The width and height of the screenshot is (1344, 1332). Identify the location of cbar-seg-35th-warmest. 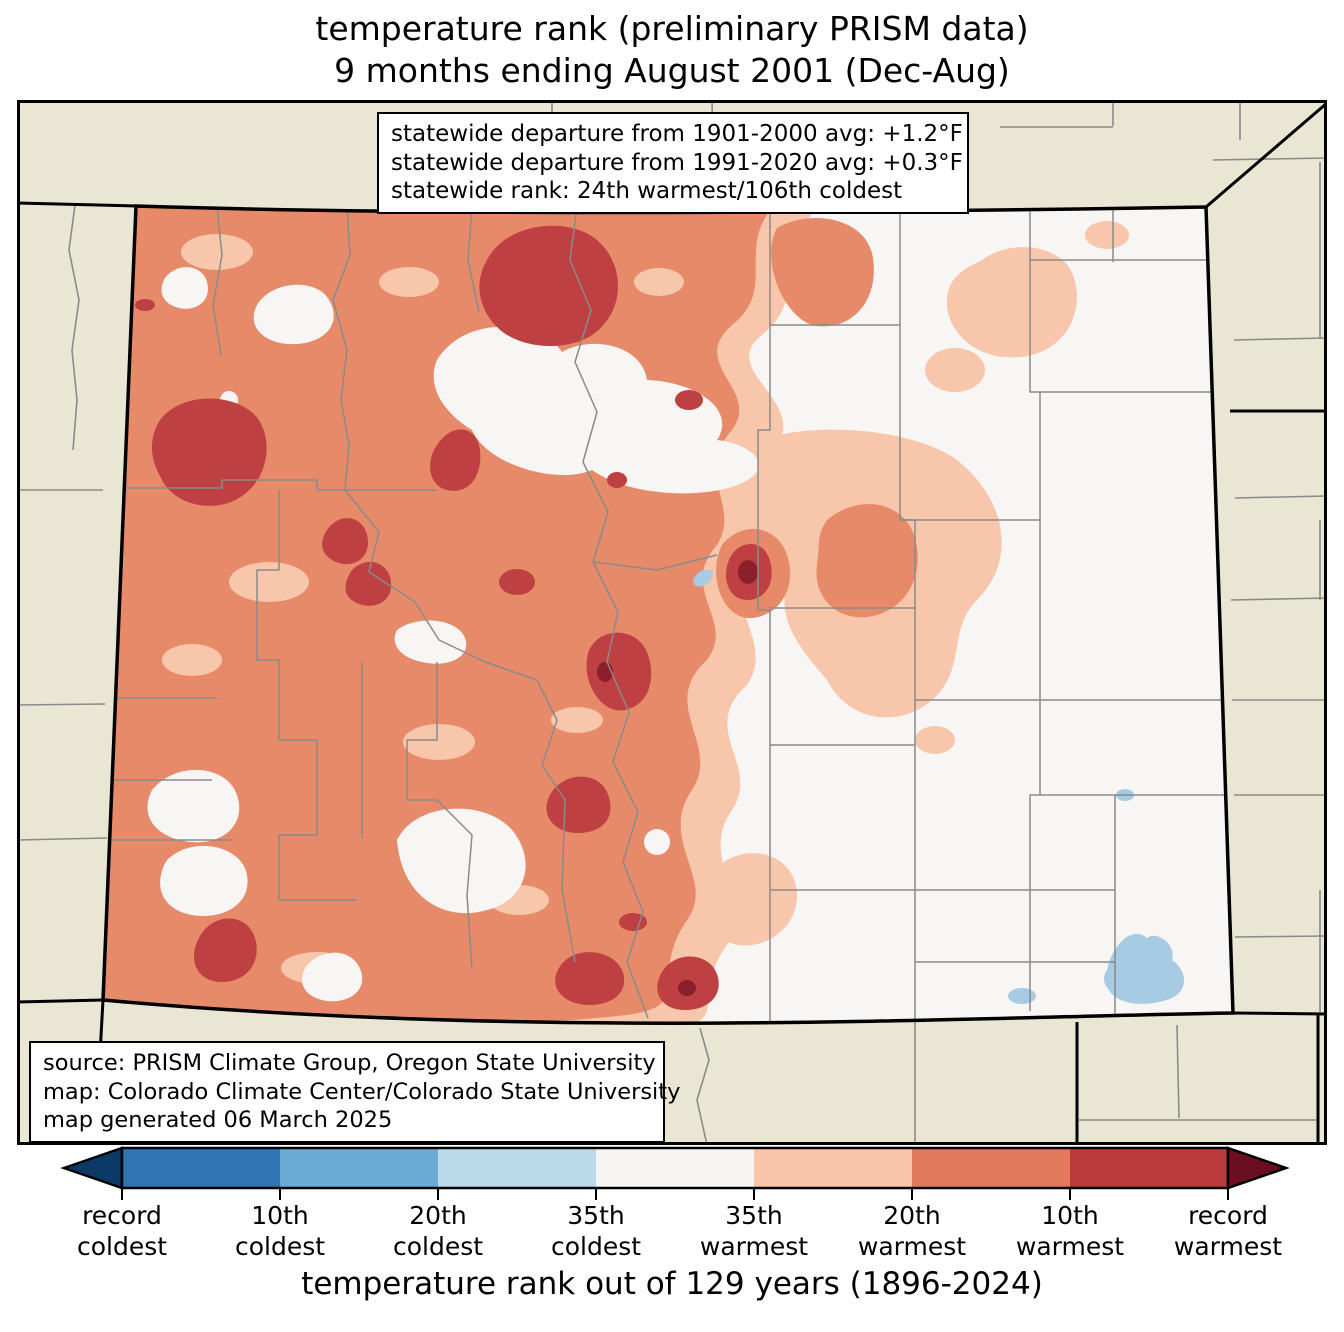
(833, 1168).